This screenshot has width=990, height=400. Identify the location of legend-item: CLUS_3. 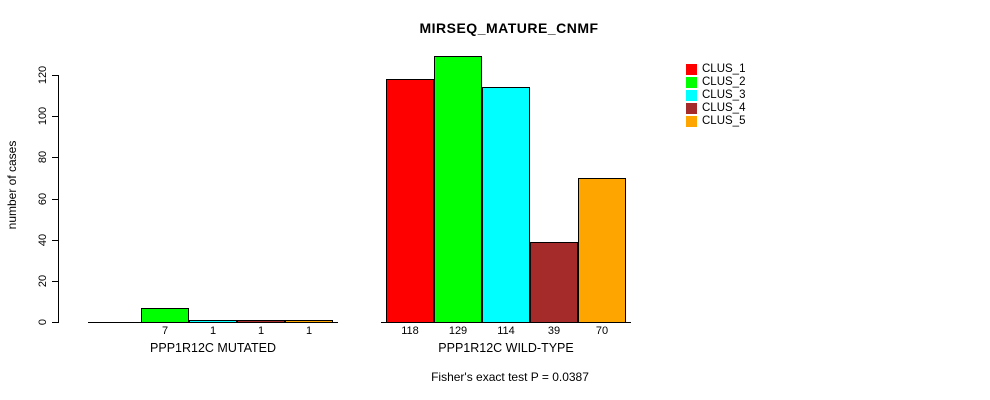
(715, 95).